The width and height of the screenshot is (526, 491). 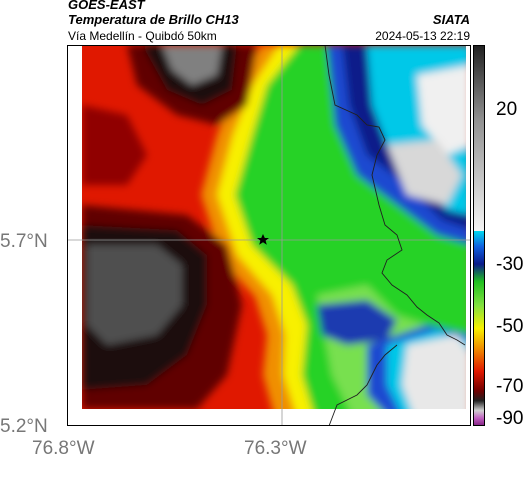 What do you see at coordinates (24, 241) in the screenshot?
I see `lat-label-top: 5.7°N` at bounding box center [24, 241].